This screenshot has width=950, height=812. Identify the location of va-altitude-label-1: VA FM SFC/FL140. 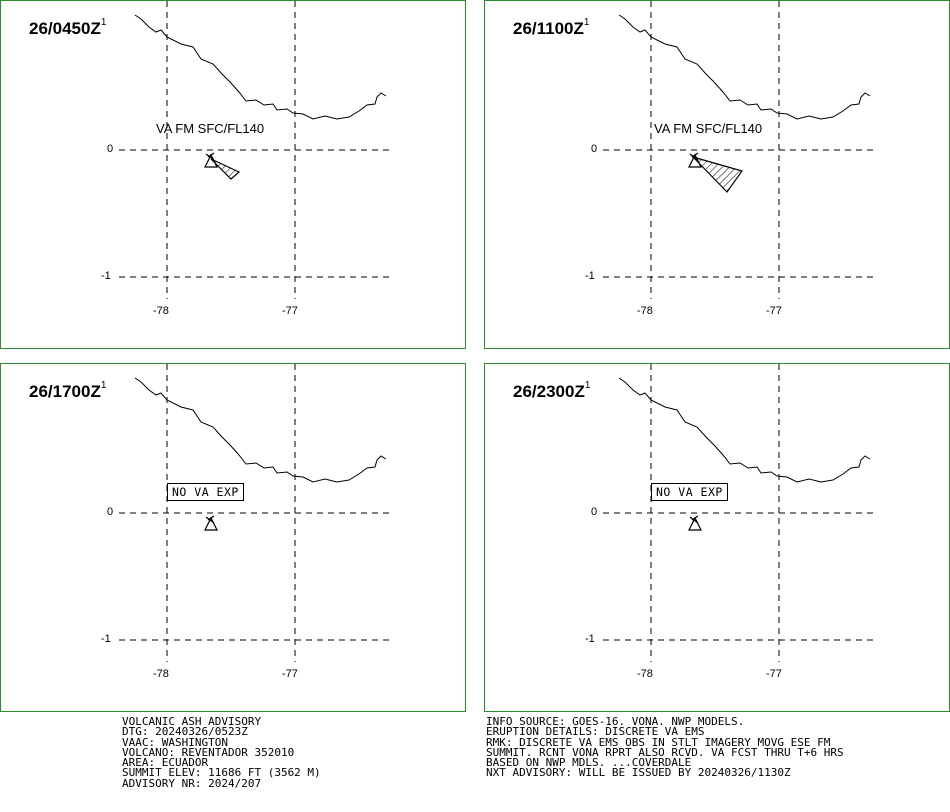
(210, 128).